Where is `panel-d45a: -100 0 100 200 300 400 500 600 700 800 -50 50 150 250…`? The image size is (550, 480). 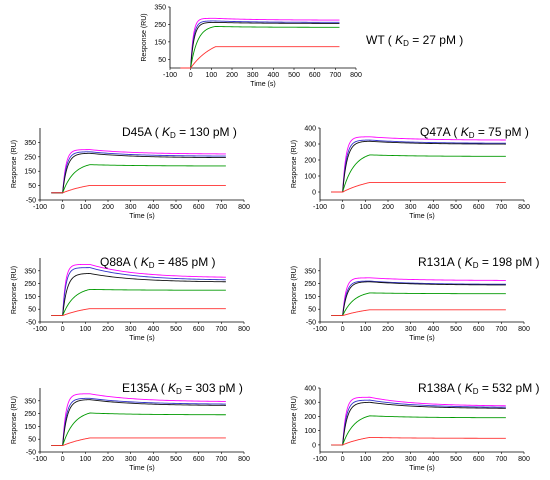 panel-d45a: -100 0 100 200 300 400 500 600 700 800 -50 50 150 250… is located at coordinates (130, 172).